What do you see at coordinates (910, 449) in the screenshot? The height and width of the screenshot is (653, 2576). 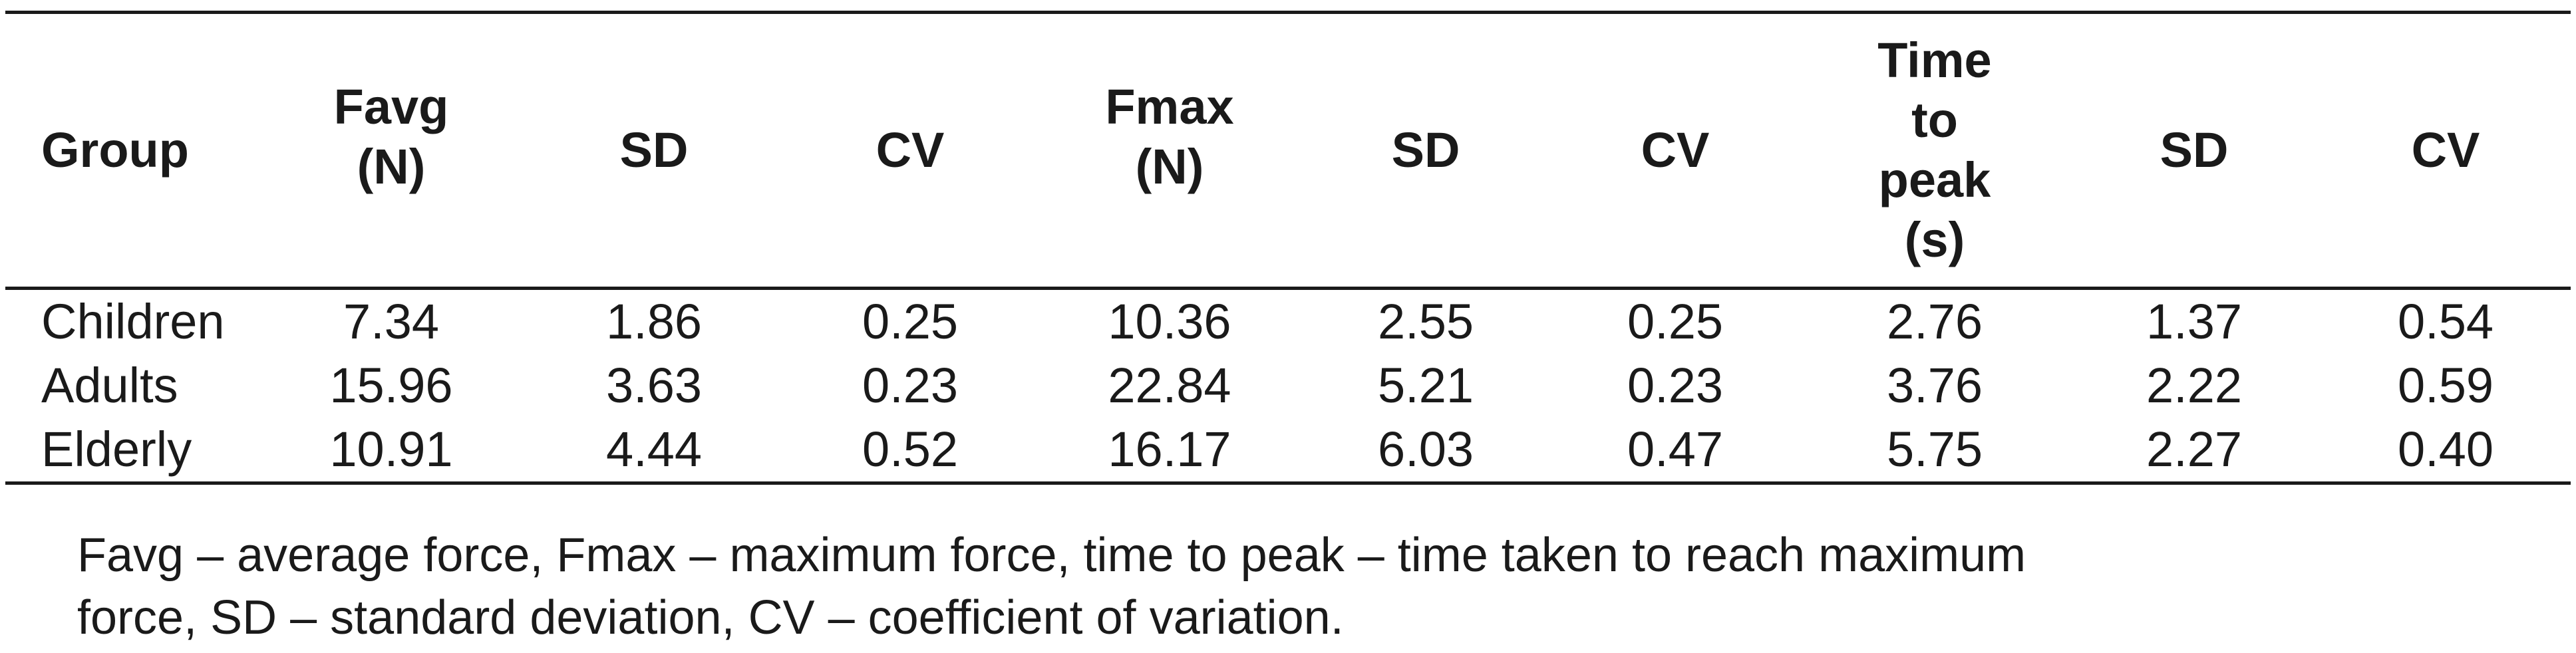 I see `cell-cv: 0.52` at bounding box center [910, 449].